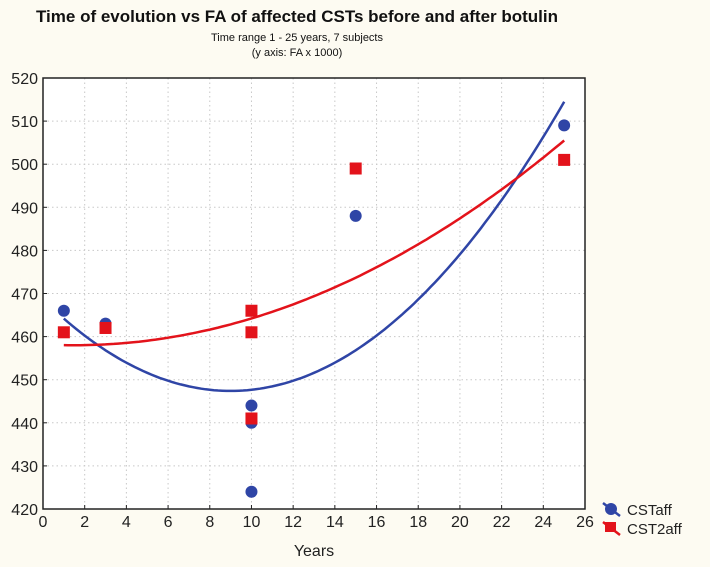 This screenshot has width=710, height=567. Describe the element at coordinates (126, 522) in the screenshot. I see `x-tick-label: 4` at that location.